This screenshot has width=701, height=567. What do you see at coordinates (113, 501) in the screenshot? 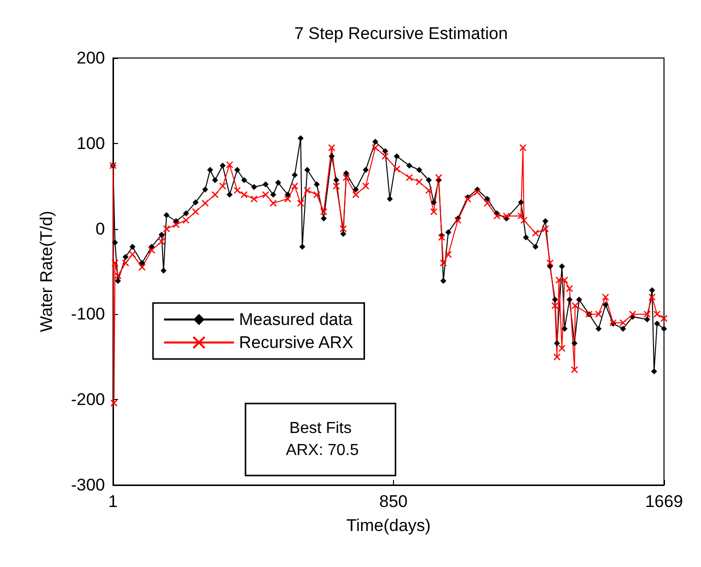
I see `x-tick-label: 1` at bounding box center [113, 501].